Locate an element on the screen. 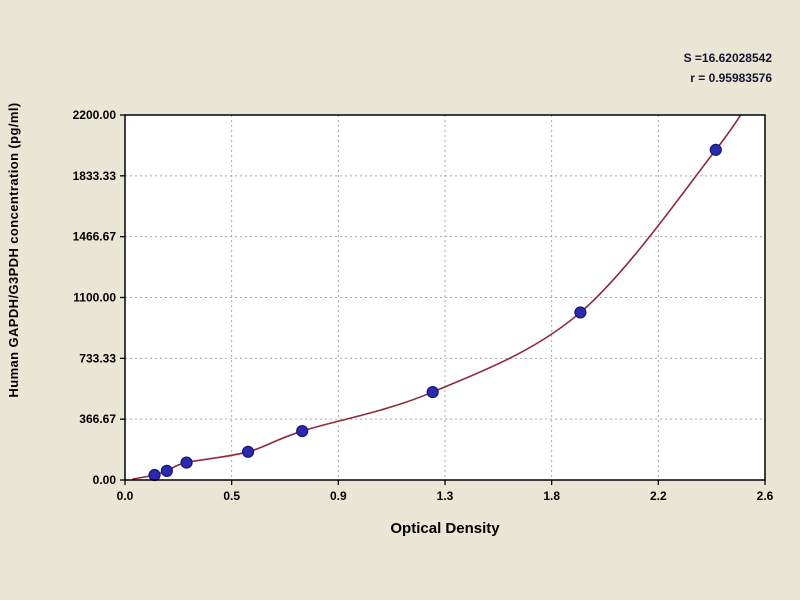 The height and width of the screenshot is (600, 800). y-tick-label: 1833.33 is located at coordinates (95, 176).